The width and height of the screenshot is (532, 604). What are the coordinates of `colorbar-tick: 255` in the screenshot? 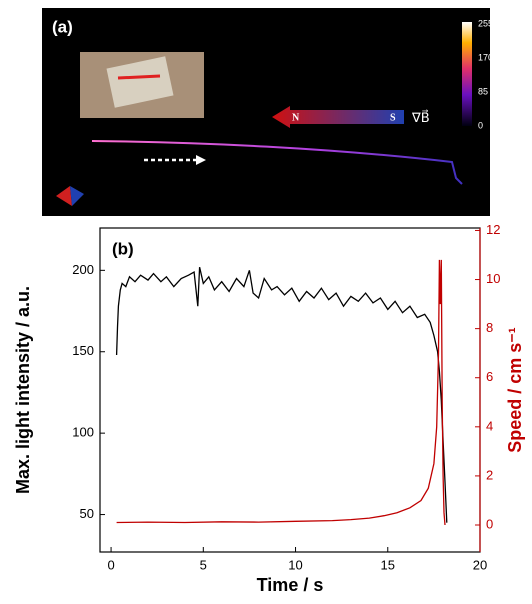 It's located at (485, 23).